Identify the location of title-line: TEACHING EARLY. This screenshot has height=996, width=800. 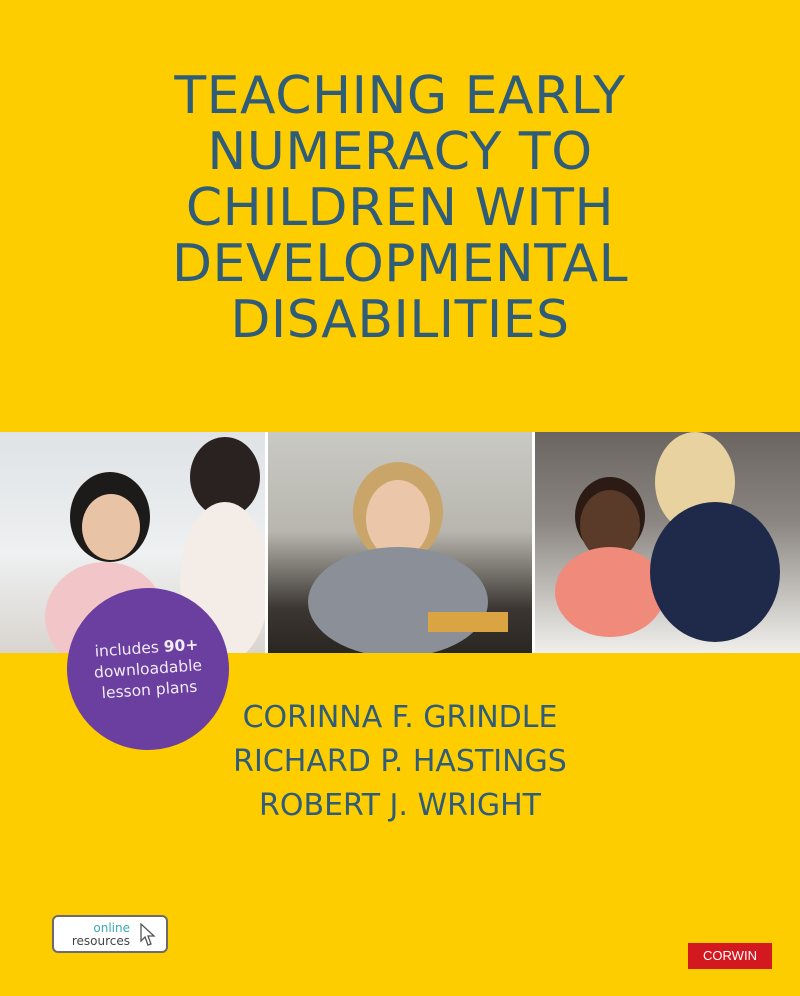
(400, 96).